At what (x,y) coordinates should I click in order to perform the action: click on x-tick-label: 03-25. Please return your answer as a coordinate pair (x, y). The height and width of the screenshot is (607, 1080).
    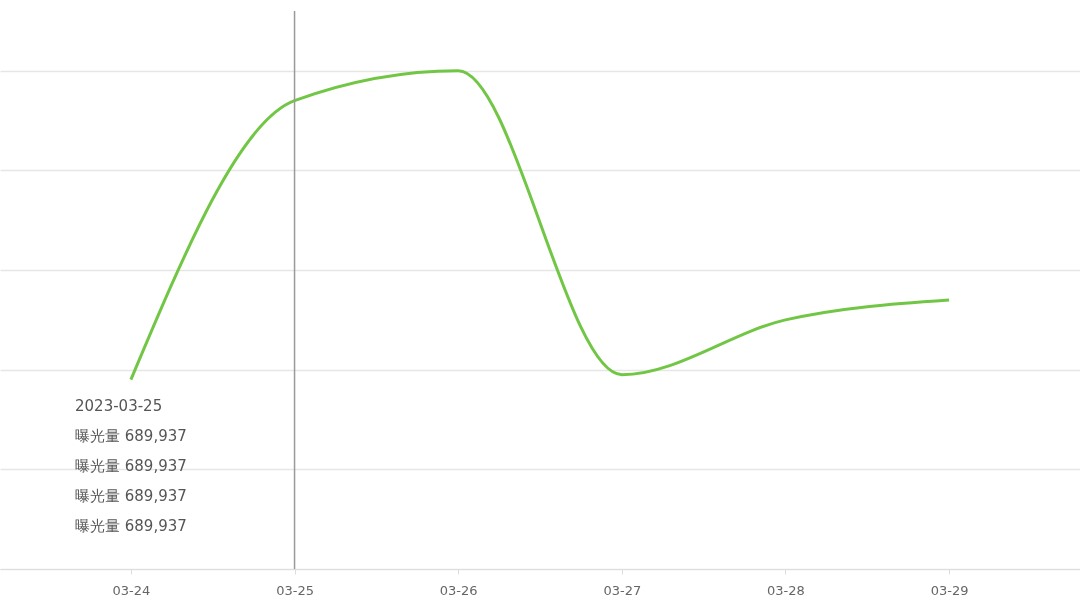
    Looking at the image, I should click on (295, 590).